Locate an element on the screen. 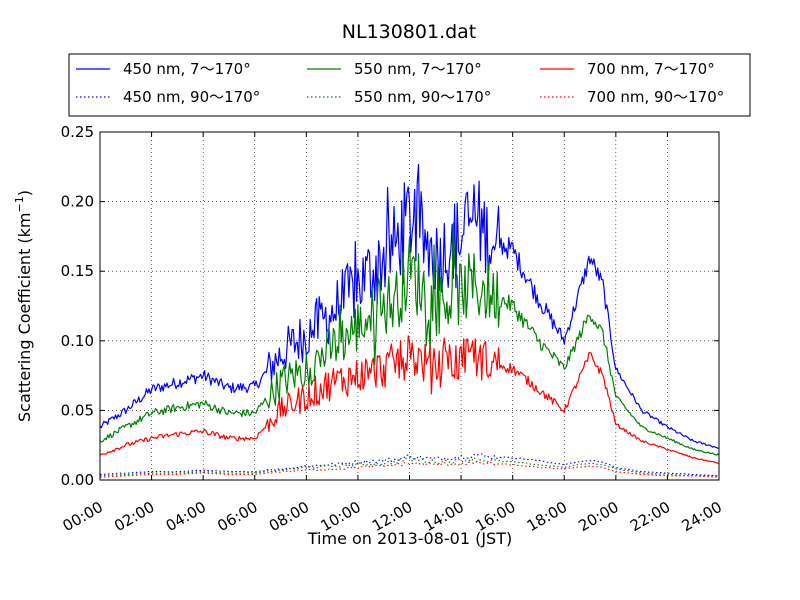 This screenshot has width=800, height=600. y-axis-label-unit-superscript: −1 is located at coordinates (19, 204).